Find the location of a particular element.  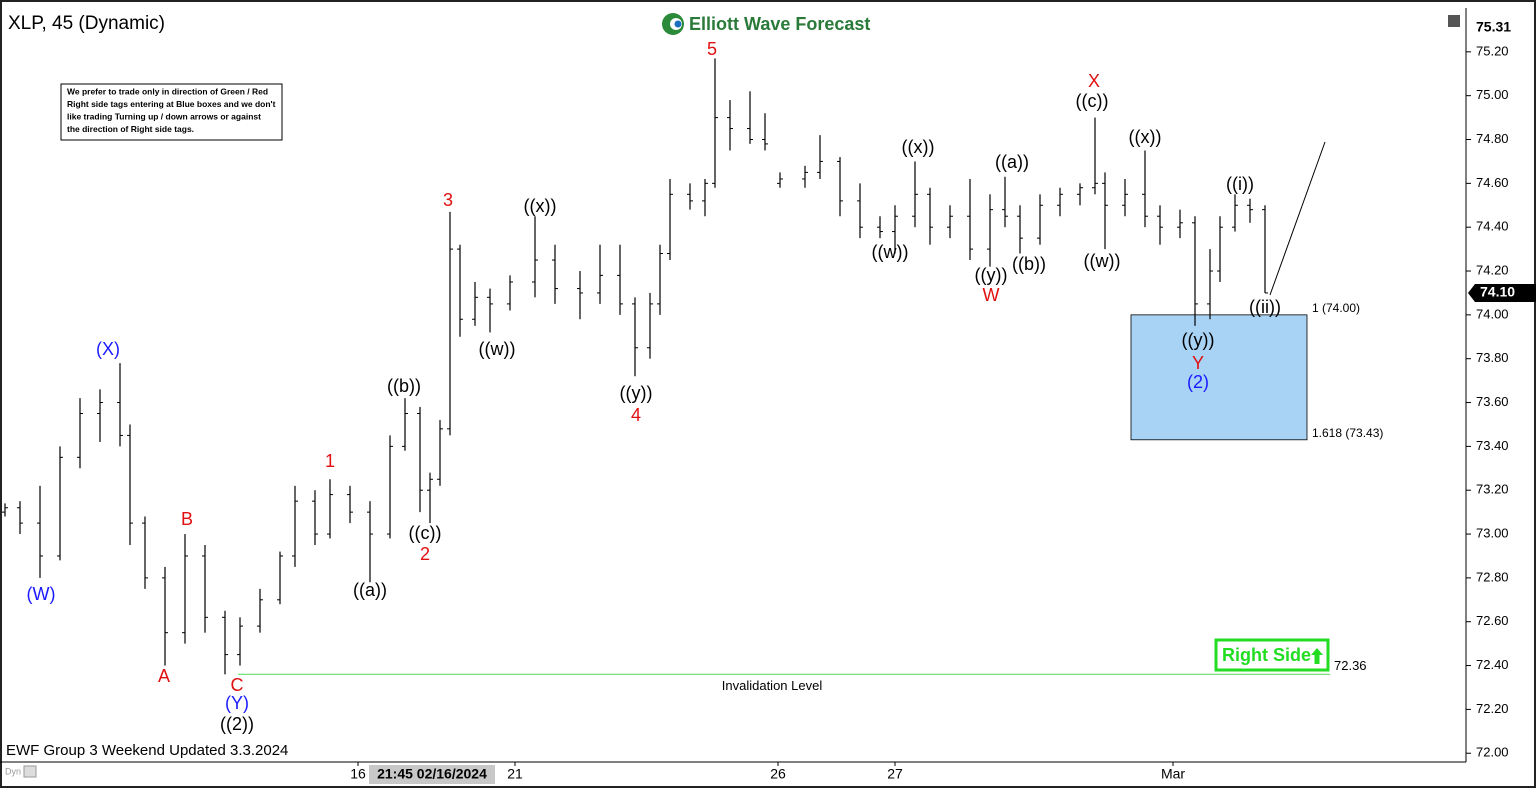

box-bottom-label: 1.618 (73.43) is located at coordinates (1347, 433).